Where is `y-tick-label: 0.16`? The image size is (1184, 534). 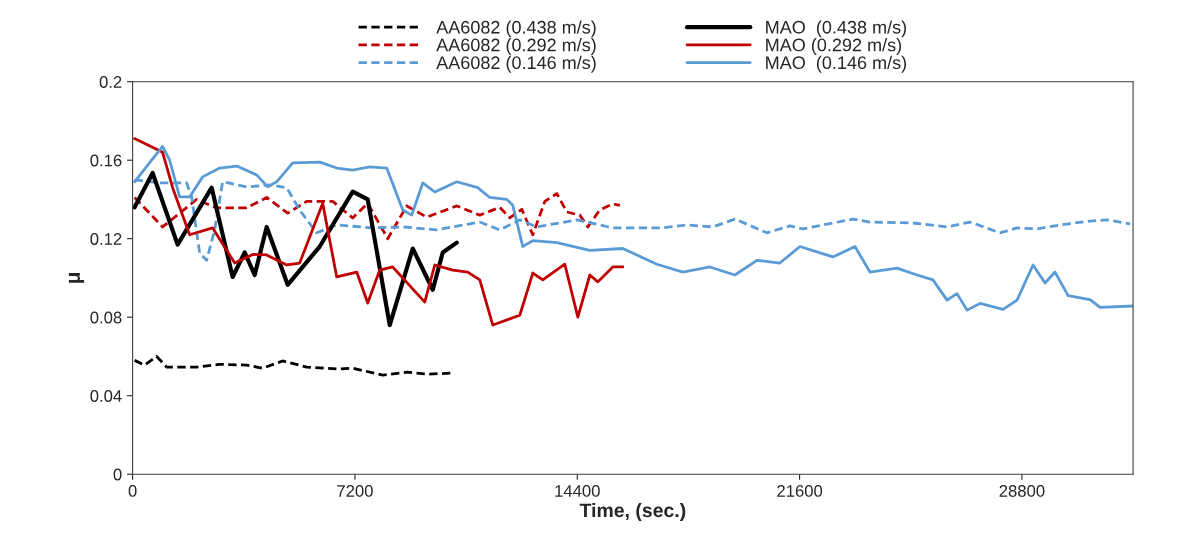
y-tick-label: 0.16 is located at coordinates (106, 160).